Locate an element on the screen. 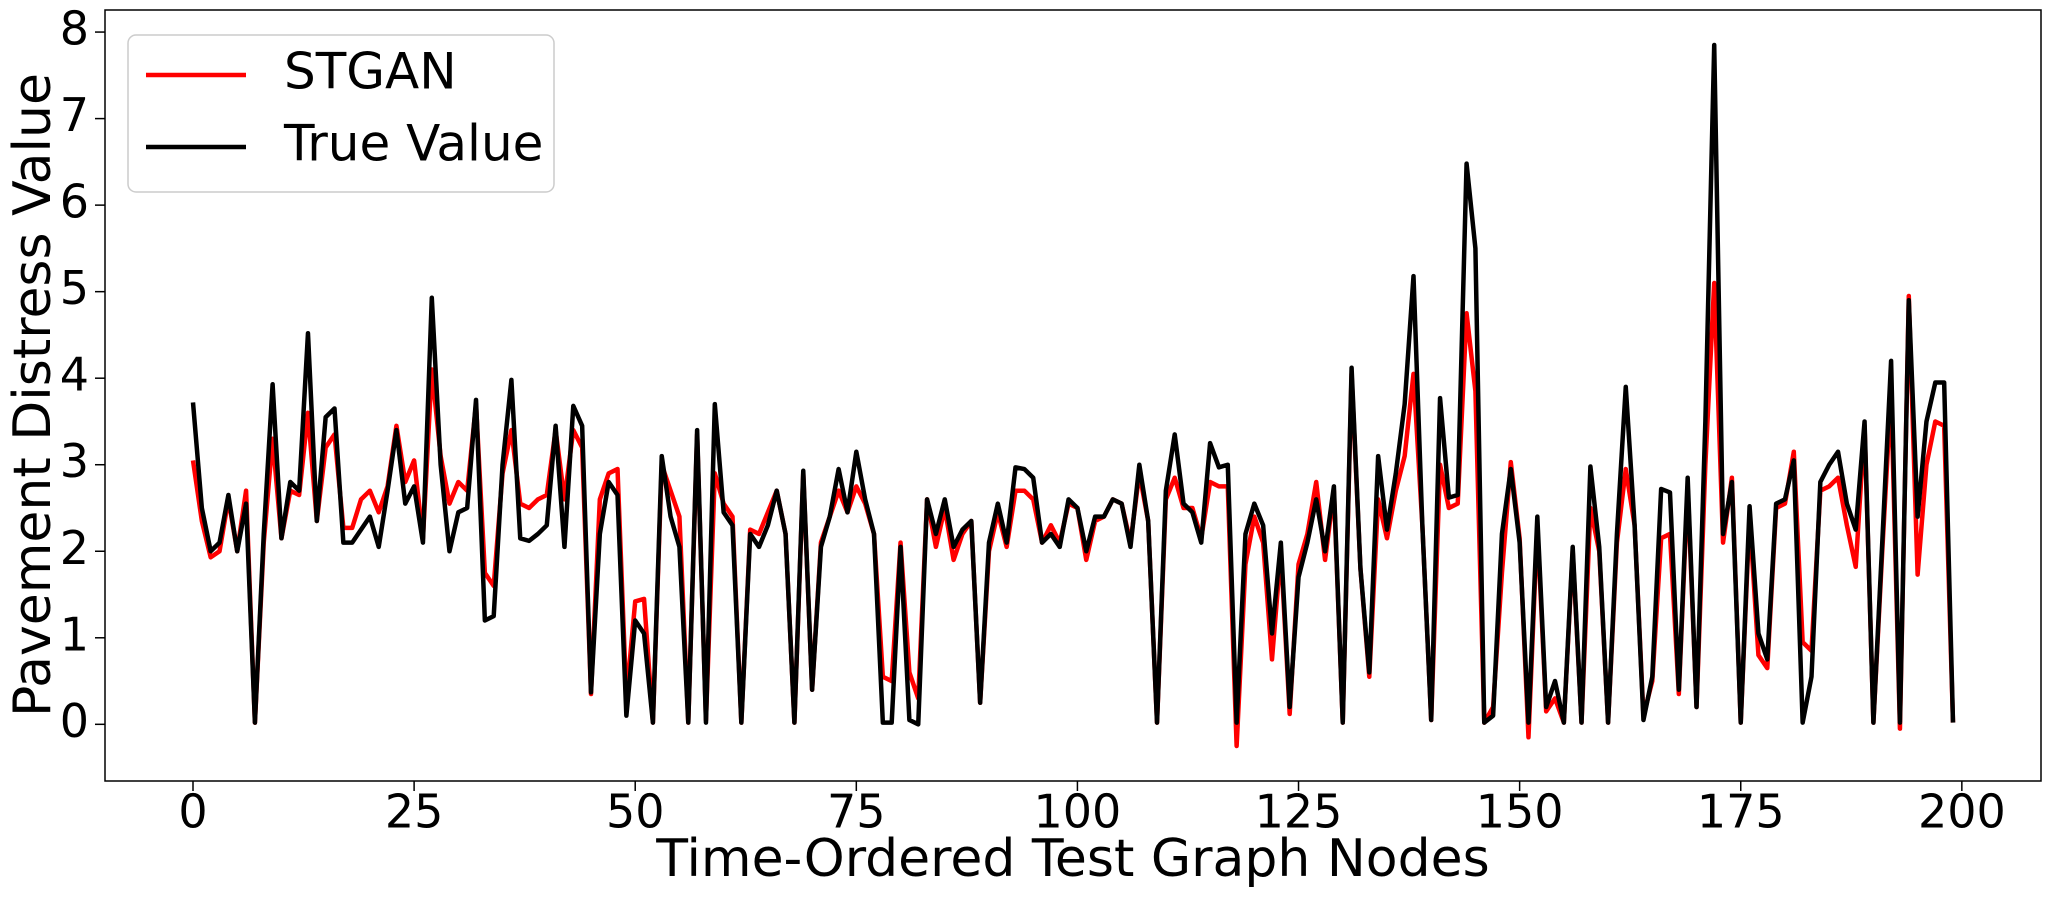 This screenshot has height=898, width=2050. legend-label: True Value is located at coordinates (413, 144).